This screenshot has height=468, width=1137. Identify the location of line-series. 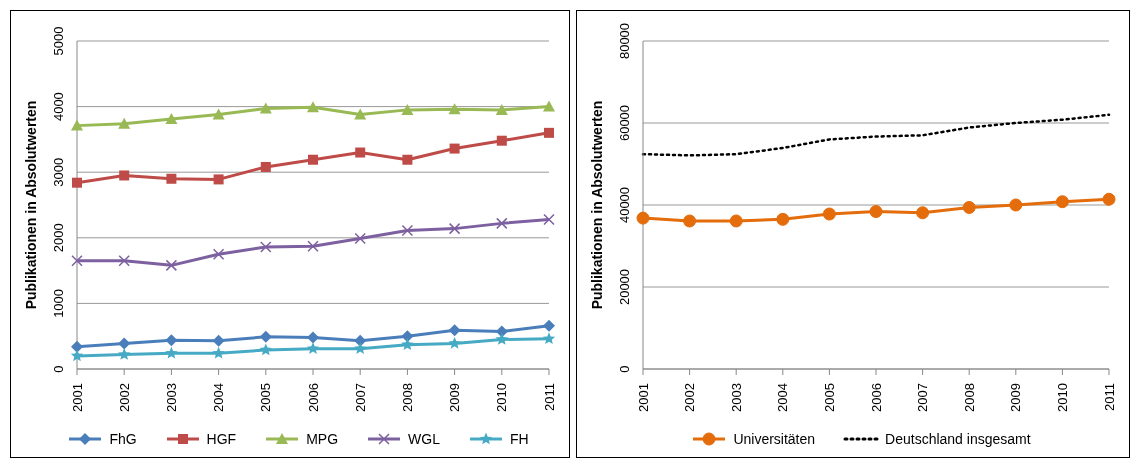
(876, 135).